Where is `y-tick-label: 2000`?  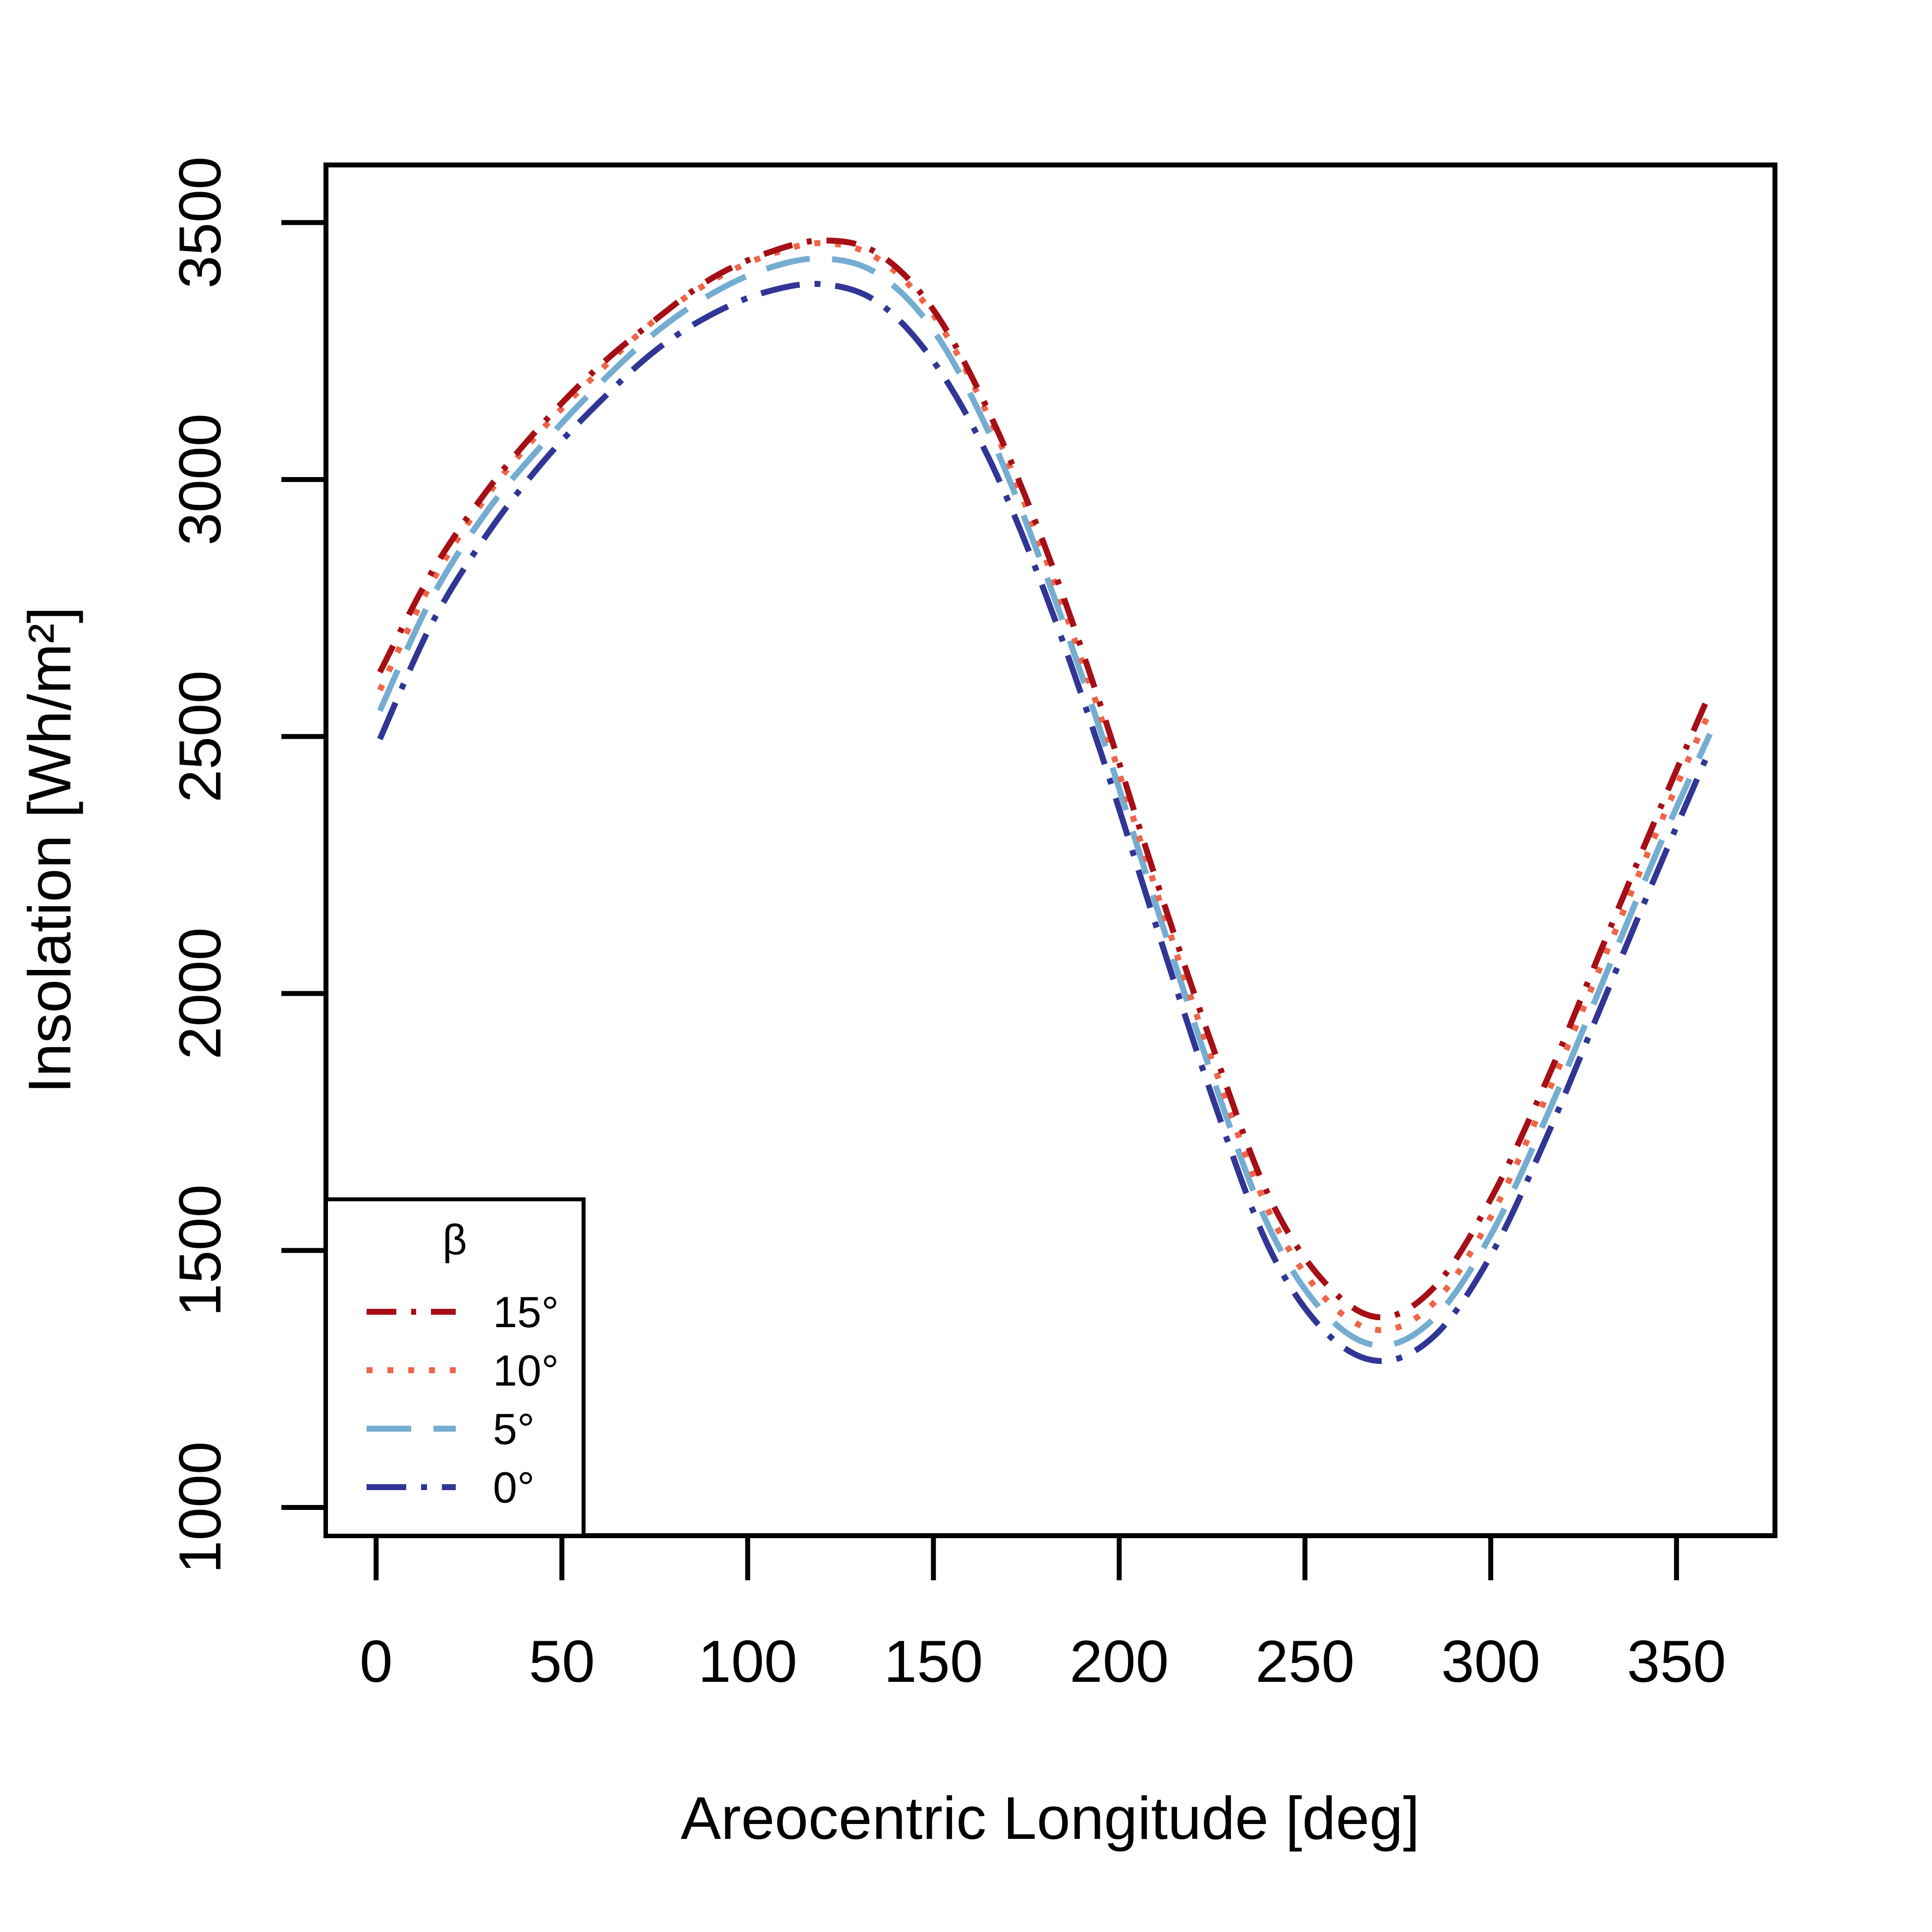 y-tick-label: 2000 is located at coordinates (200, 993).